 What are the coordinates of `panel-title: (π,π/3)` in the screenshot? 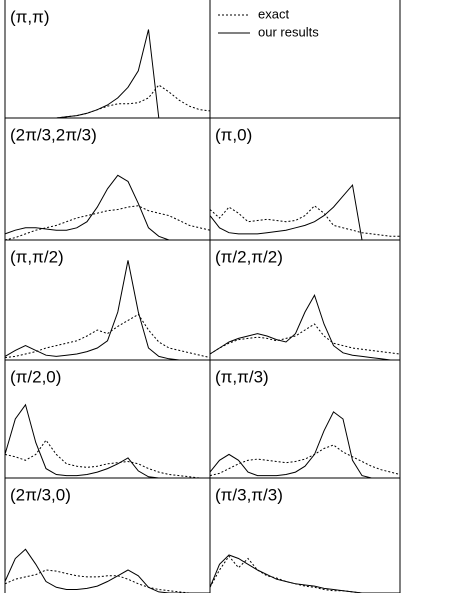 It's located at (242, 376).